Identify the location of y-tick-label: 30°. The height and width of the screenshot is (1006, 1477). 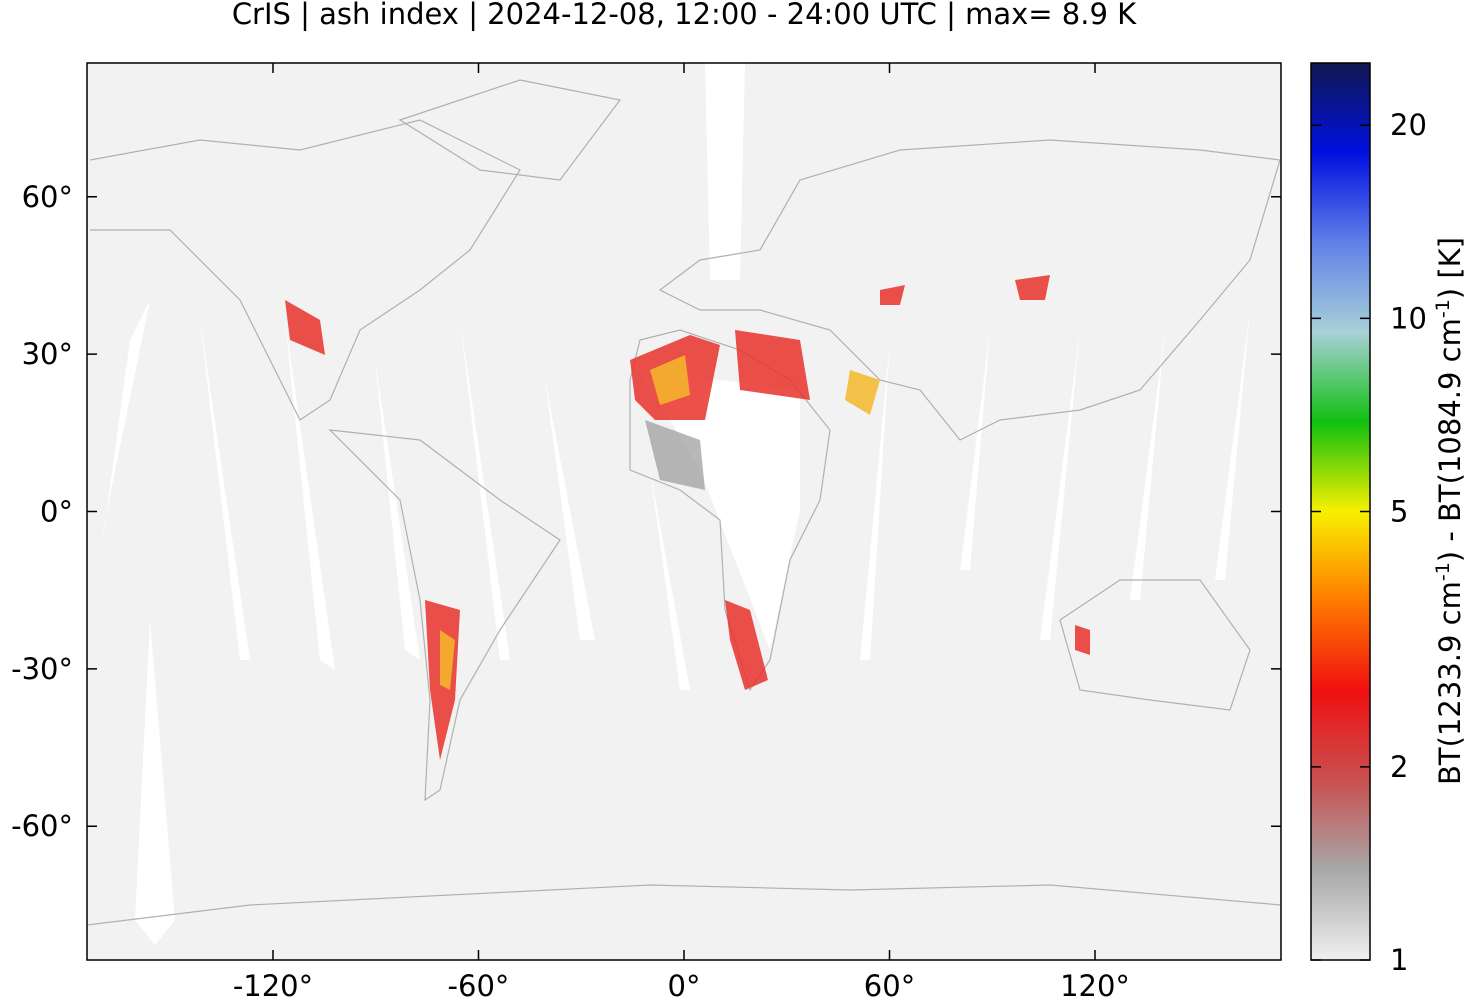
(47, 354).